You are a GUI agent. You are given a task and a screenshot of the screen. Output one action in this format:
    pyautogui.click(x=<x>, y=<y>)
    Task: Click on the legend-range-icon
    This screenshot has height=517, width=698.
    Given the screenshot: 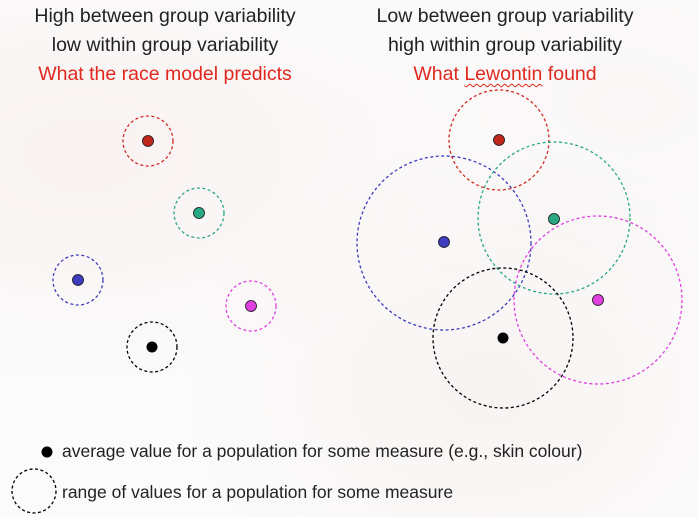 What is the action you would take?
    pyautogui.click(x=34, y=491)
    